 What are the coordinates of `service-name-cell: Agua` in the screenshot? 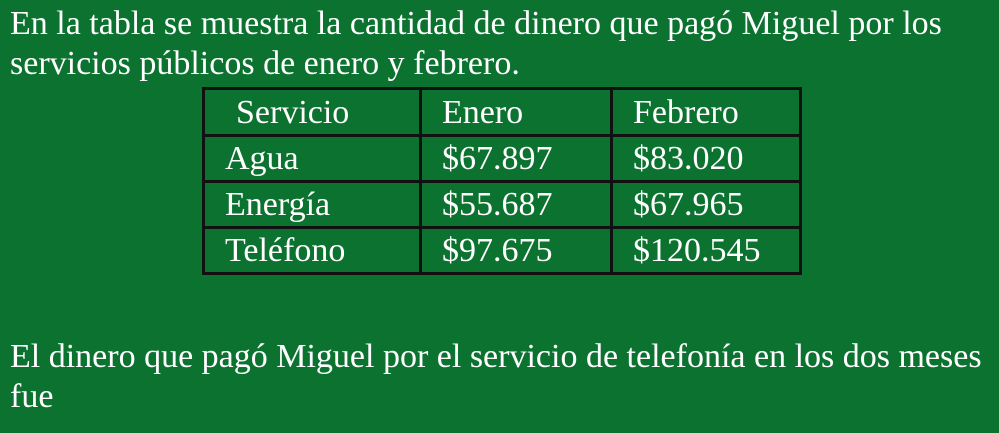 It's located at (312, 158).